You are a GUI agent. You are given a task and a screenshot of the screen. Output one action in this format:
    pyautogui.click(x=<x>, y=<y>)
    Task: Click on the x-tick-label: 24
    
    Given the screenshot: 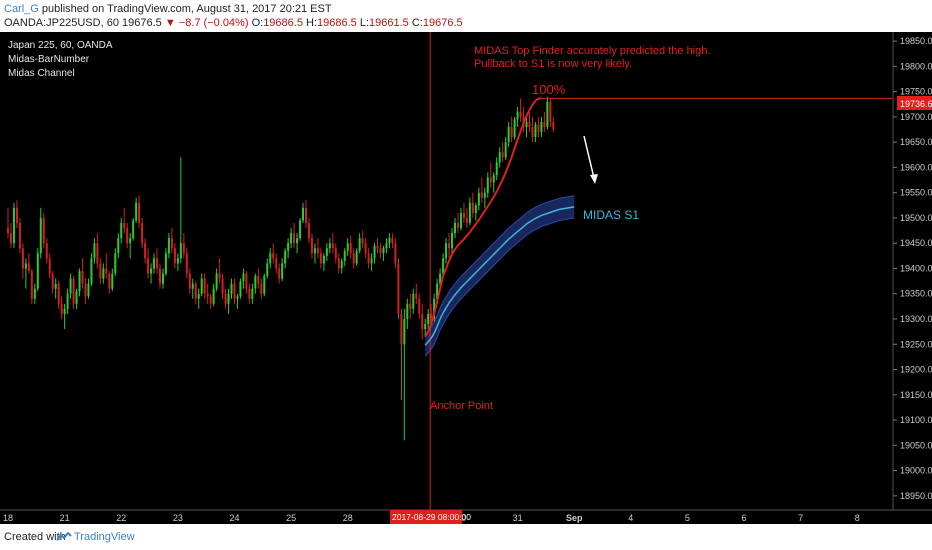 What is the action you would take?
    pyautogui.click(x=234, y=518)
    